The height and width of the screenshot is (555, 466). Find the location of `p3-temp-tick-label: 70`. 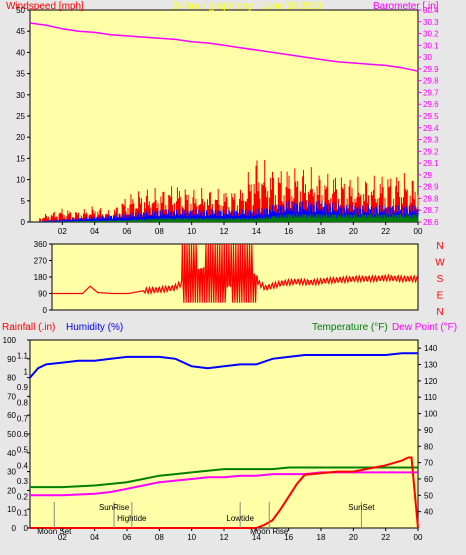

p3-temp-tick-label: 70 is located at coordinates (428, 463).